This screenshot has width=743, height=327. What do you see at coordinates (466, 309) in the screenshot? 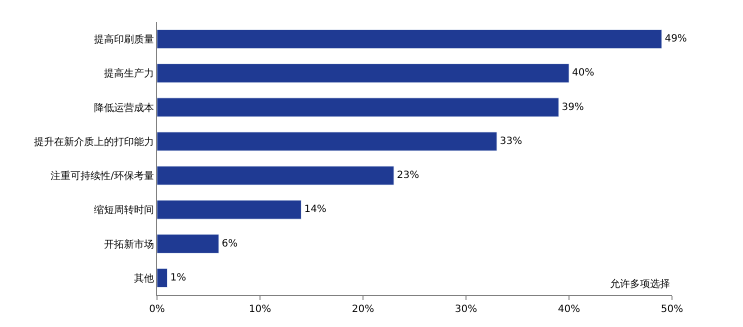
I see `x-tick-label: 30%` at bounding box center [466, 309].